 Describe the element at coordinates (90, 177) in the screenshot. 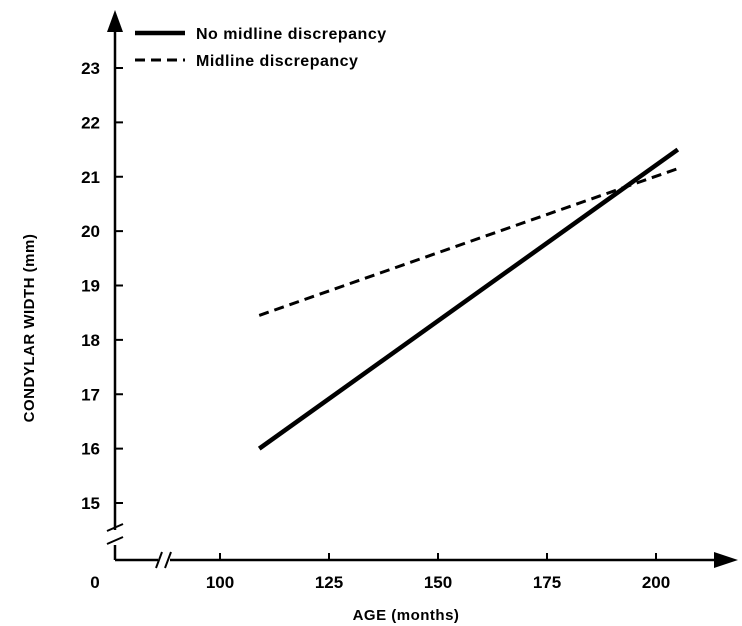

I see `y-tick-label: 21` at that location.